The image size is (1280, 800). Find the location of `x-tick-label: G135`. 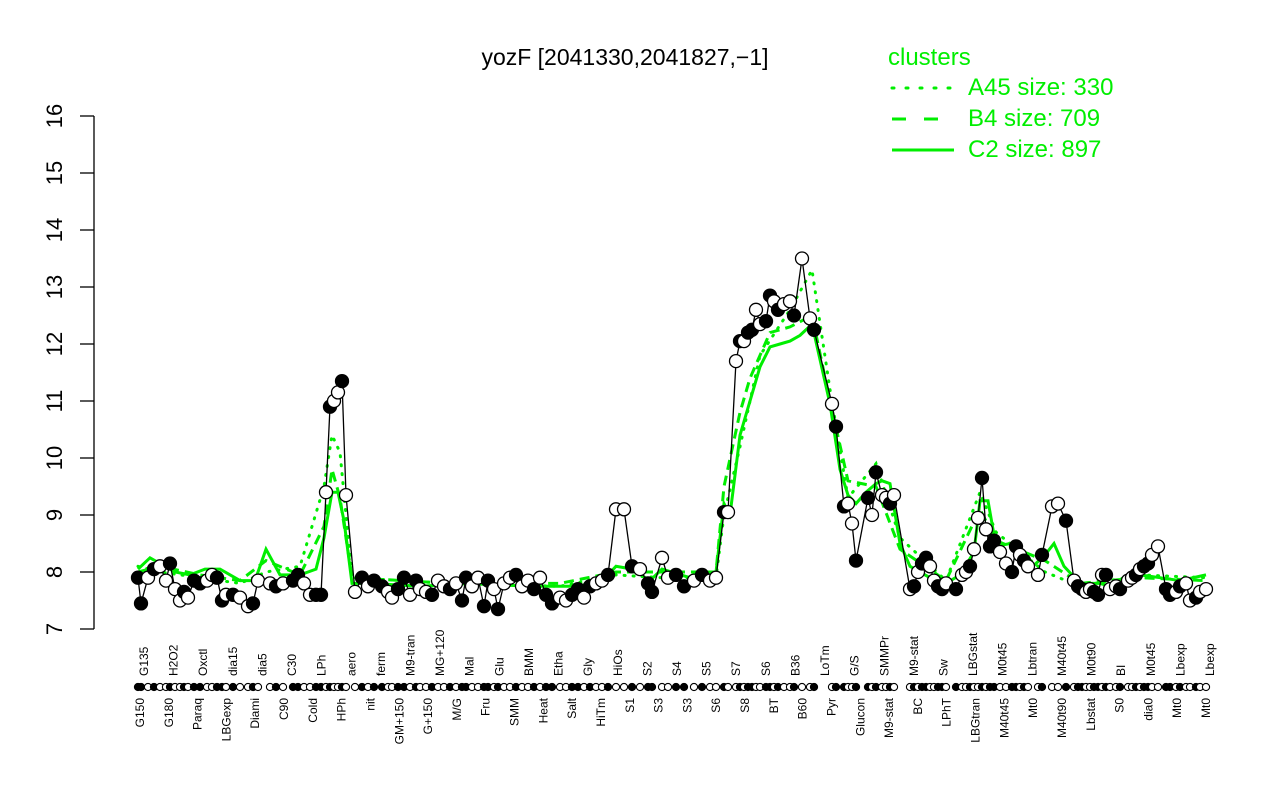

x-tick-label: G135 is located at coordinates (144, 661).